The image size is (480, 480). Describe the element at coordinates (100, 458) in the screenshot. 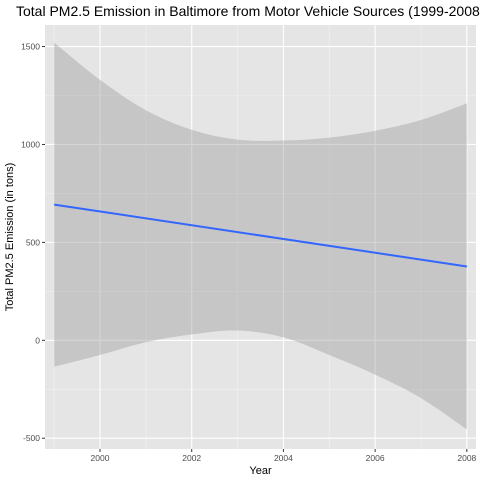

I see `x-tick-label: 2000` at that location.